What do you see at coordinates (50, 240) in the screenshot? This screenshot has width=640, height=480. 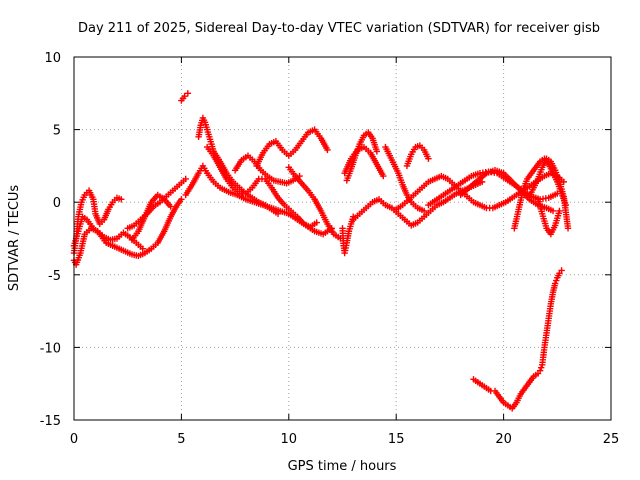 I see `y-tick-labels: -15 -10 -5 0 5 10` at bounding box center [50, 240].